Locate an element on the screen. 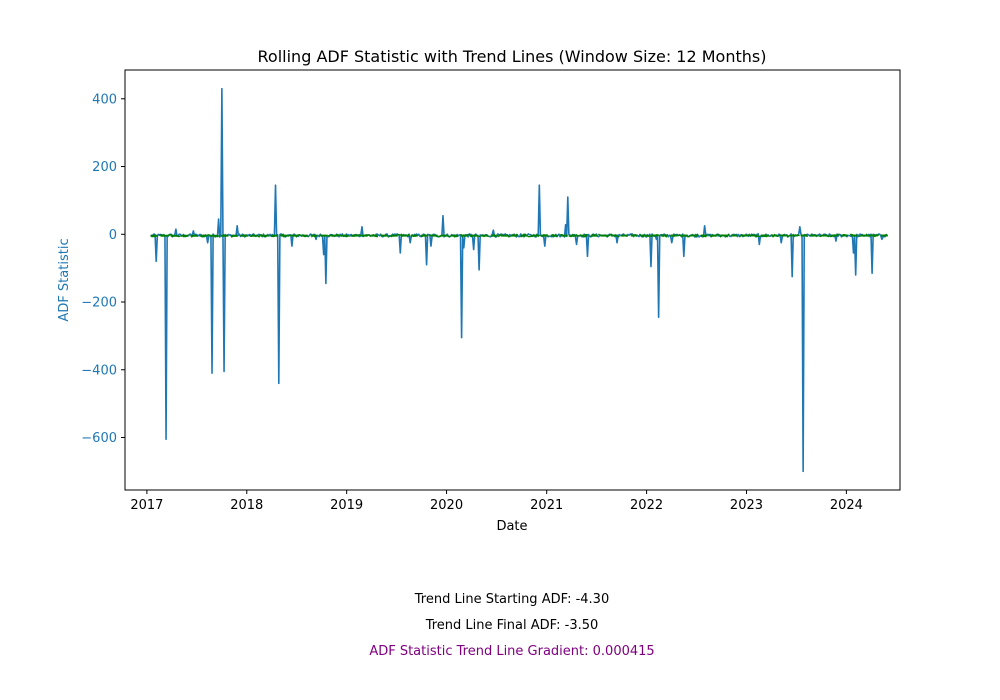 Image resolution: width=1000 pixels, height=700 pixels. trend-final-label: Trend Line Final ADF: -3.50 is located at coordinates (512, 625).